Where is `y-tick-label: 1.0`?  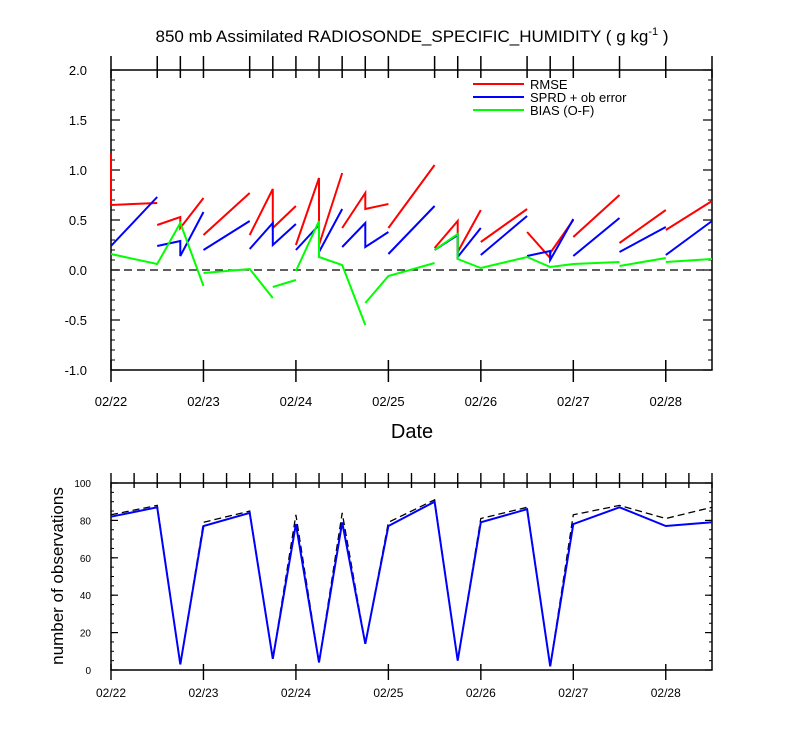
y-tick-label: 1.0 is located at coordinates (78, 170).